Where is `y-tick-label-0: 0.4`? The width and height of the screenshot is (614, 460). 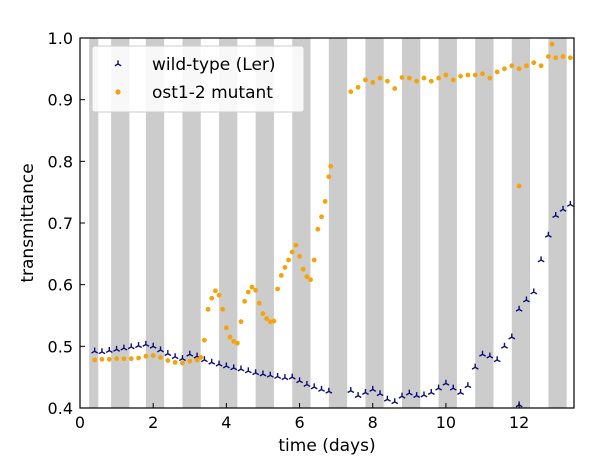
y-tick-label-0: 0.4 is located at coordinates (60, 408).